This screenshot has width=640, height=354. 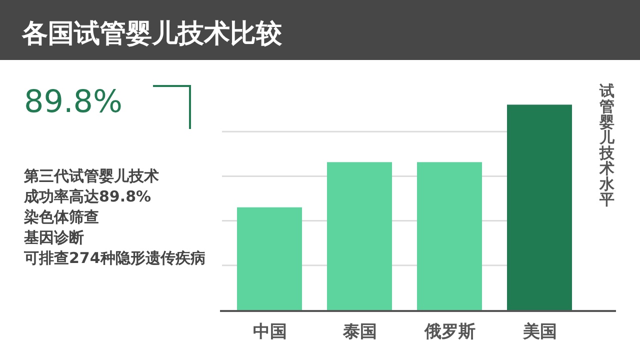 I want to click on text: 第三代试管婴儿技术, so click(x=91, y=176).